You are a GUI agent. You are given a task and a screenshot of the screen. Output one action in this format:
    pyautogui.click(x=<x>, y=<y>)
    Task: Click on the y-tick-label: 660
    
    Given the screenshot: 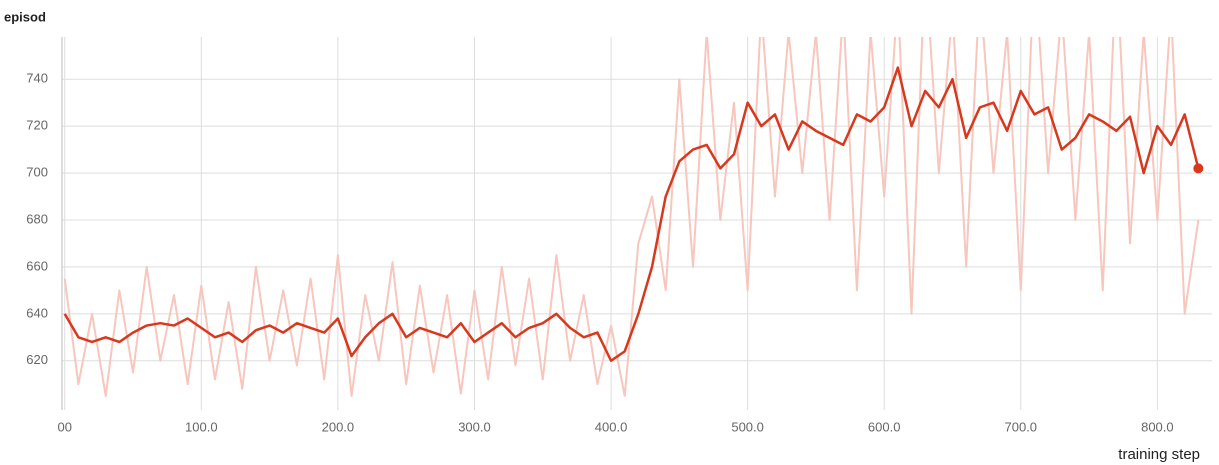 What is the action you would take?
    pyautogui.click(x=37, y=265)
    